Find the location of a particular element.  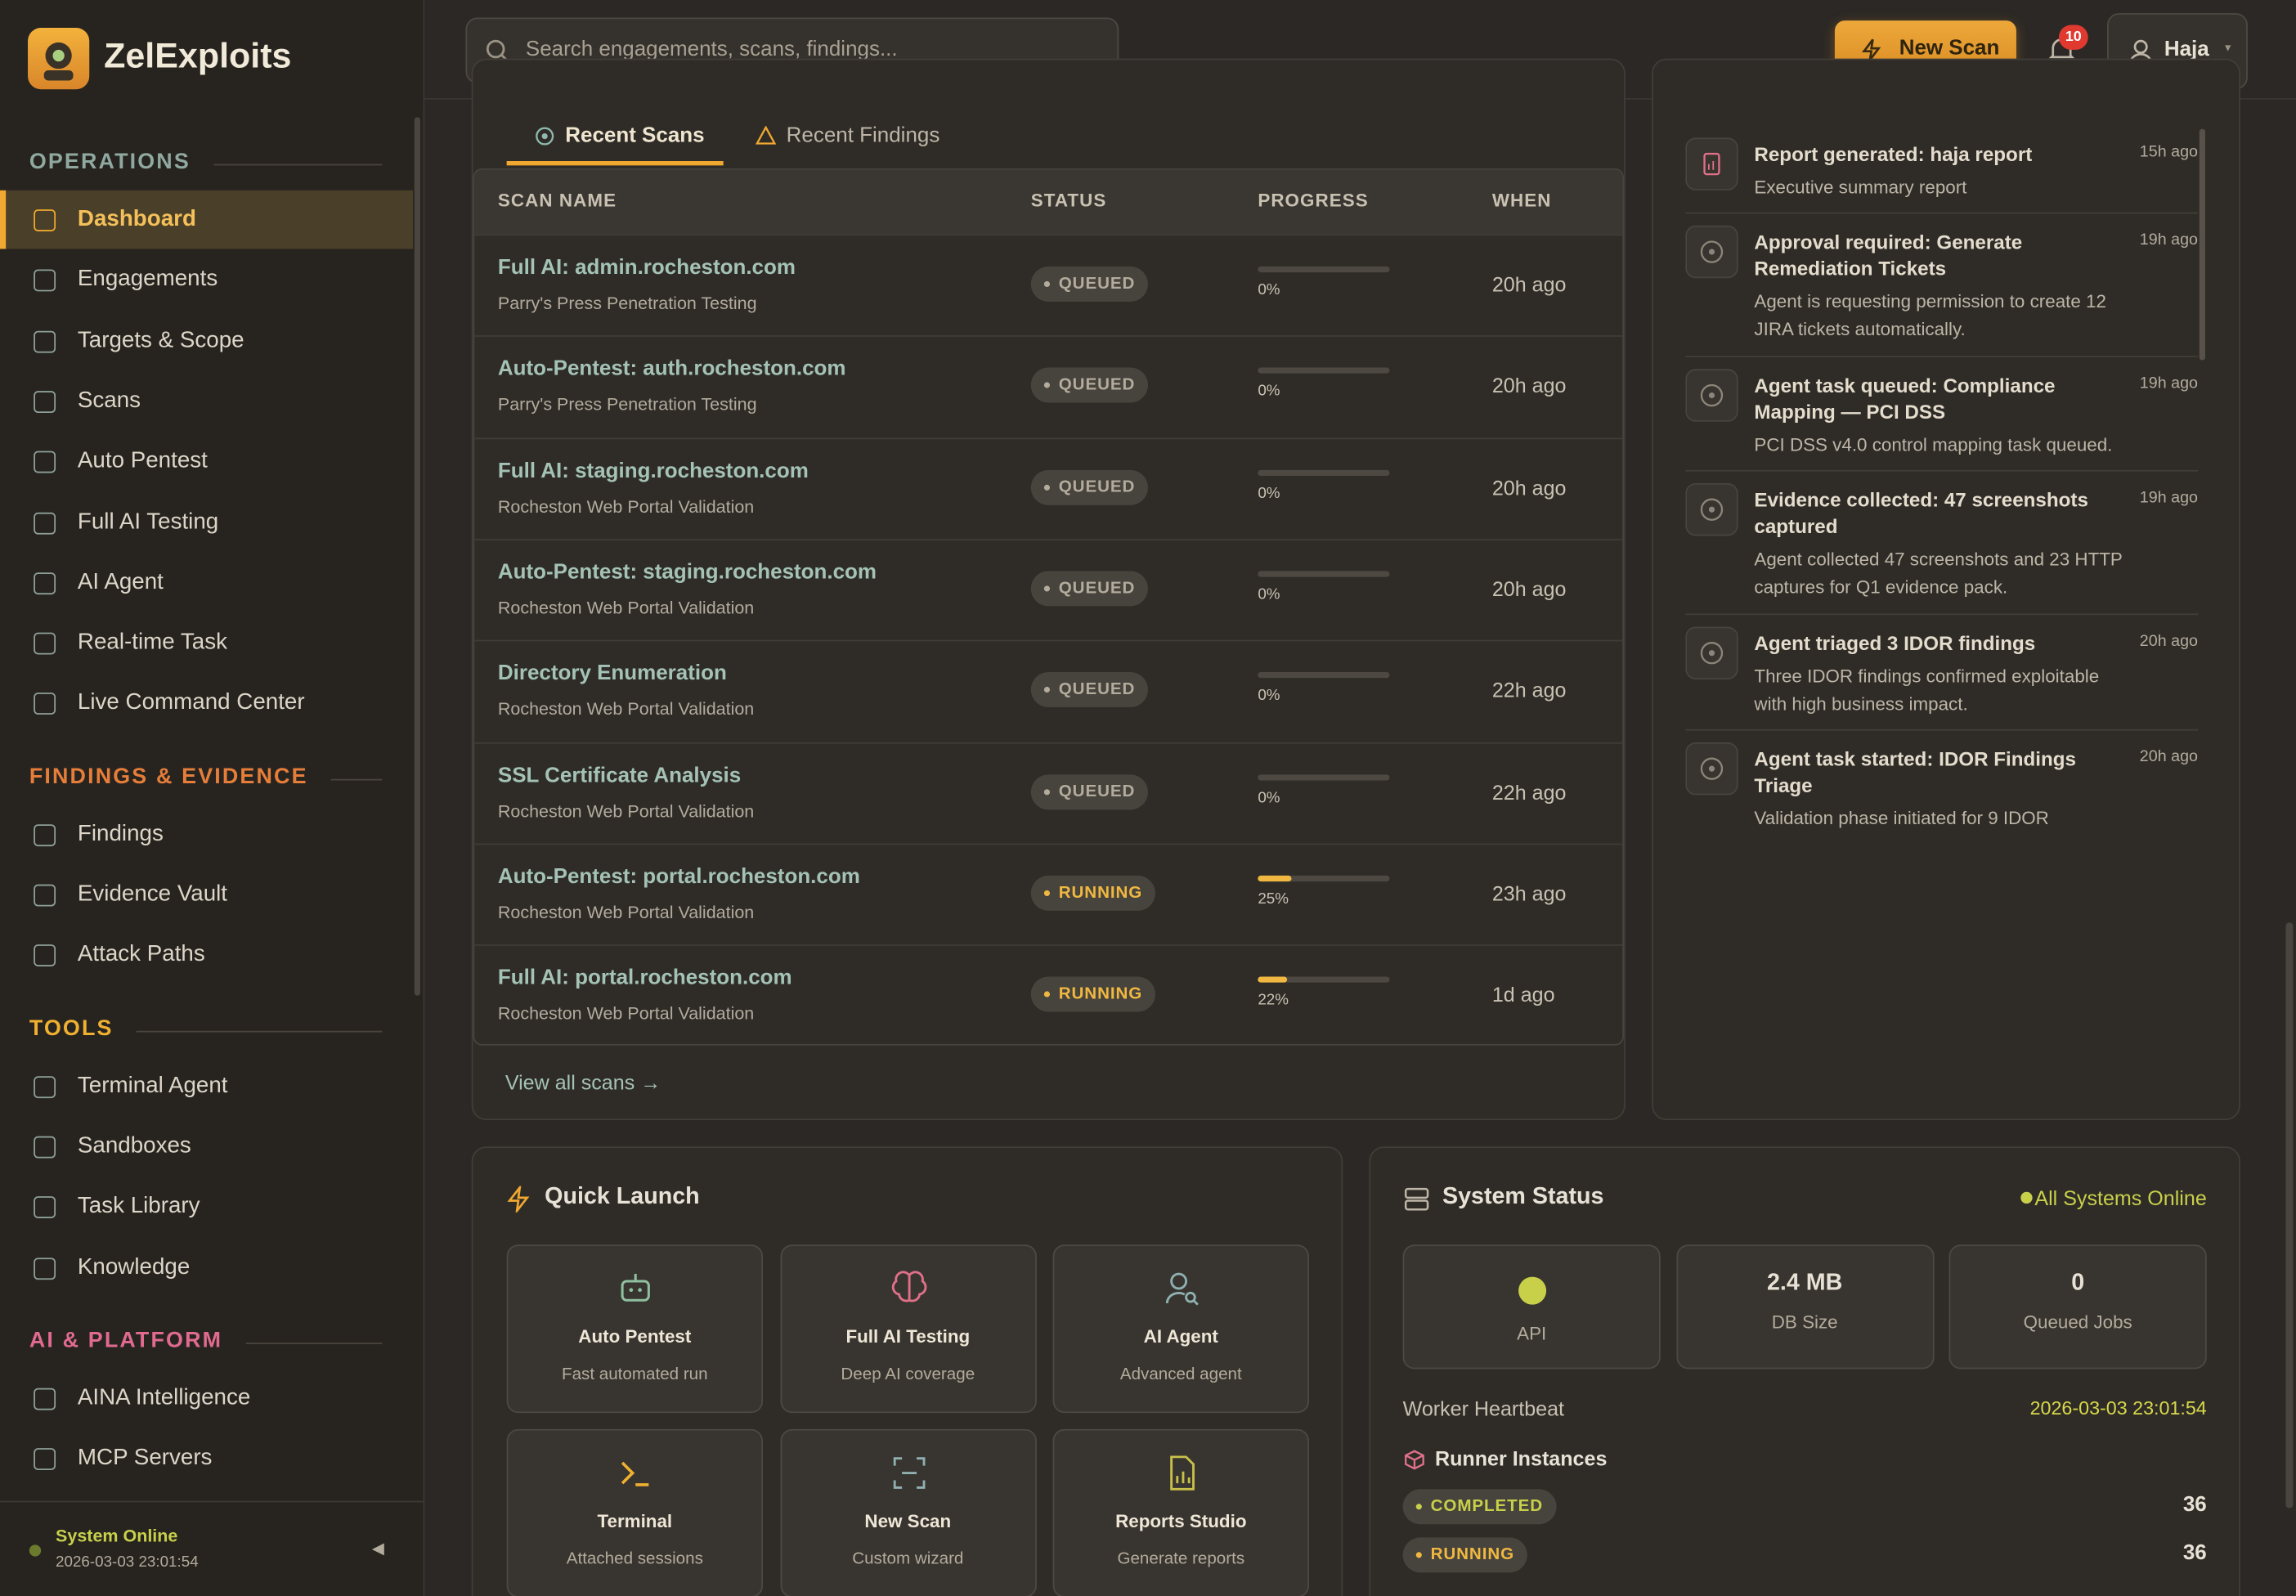

caret: ▼ is located at coordinates (2227, 49).